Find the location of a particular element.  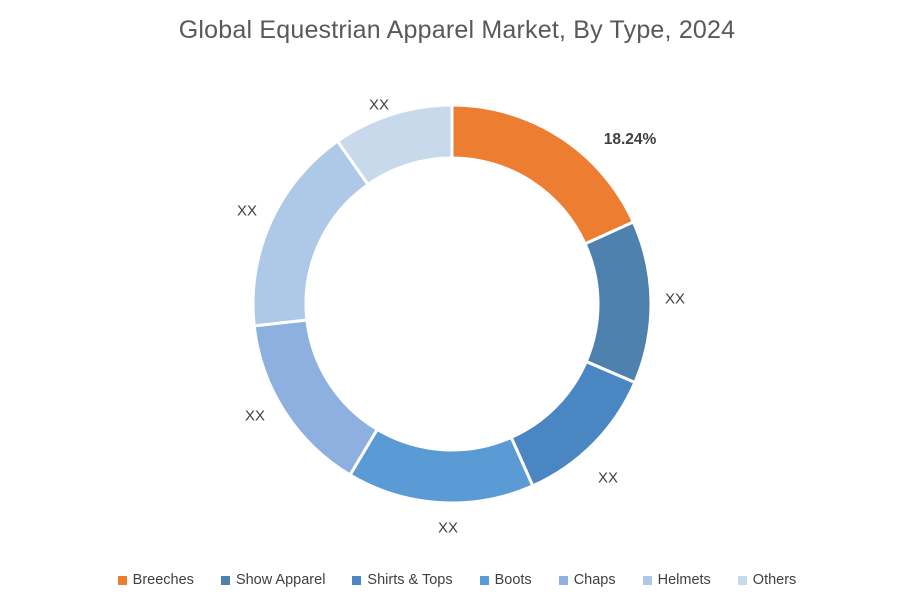

legend-item-shirts-tops: Shirts & Tops is located at coordinates (402, 580).